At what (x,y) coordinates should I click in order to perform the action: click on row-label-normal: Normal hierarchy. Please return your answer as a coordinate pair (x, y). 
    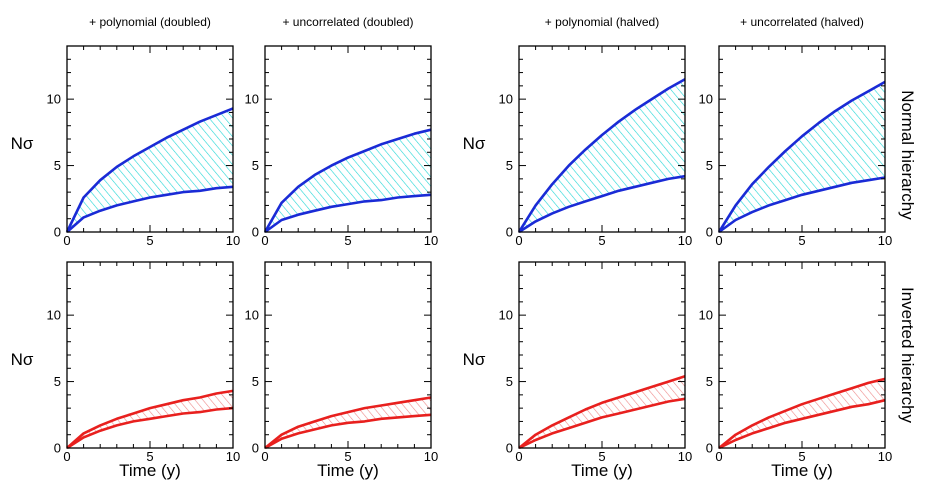
    Looking at the image, I should click on (907, 155).